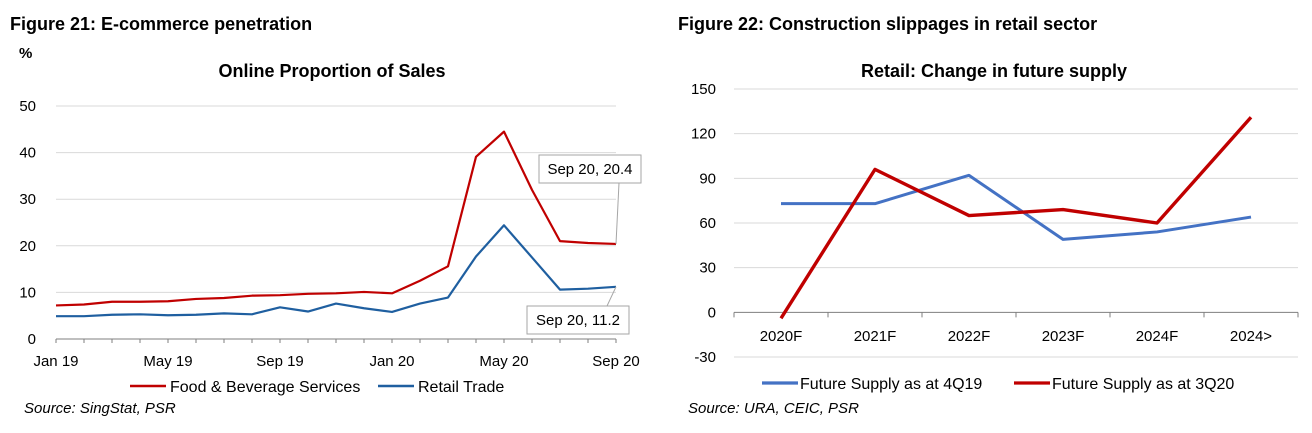 The width and height of the screenshot is (1312, 433). I want to click on x-tick-label: May 19, so click(167, 361).